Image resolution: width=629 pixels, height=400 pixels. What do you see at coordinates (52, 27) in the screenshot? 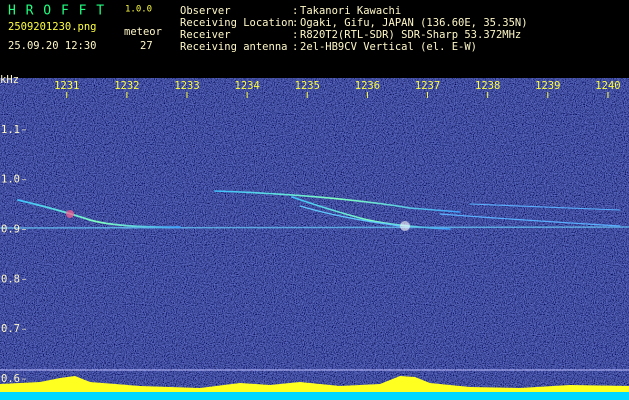
I see `file-name: 2509201230.png` at bounding box center [52, 27].